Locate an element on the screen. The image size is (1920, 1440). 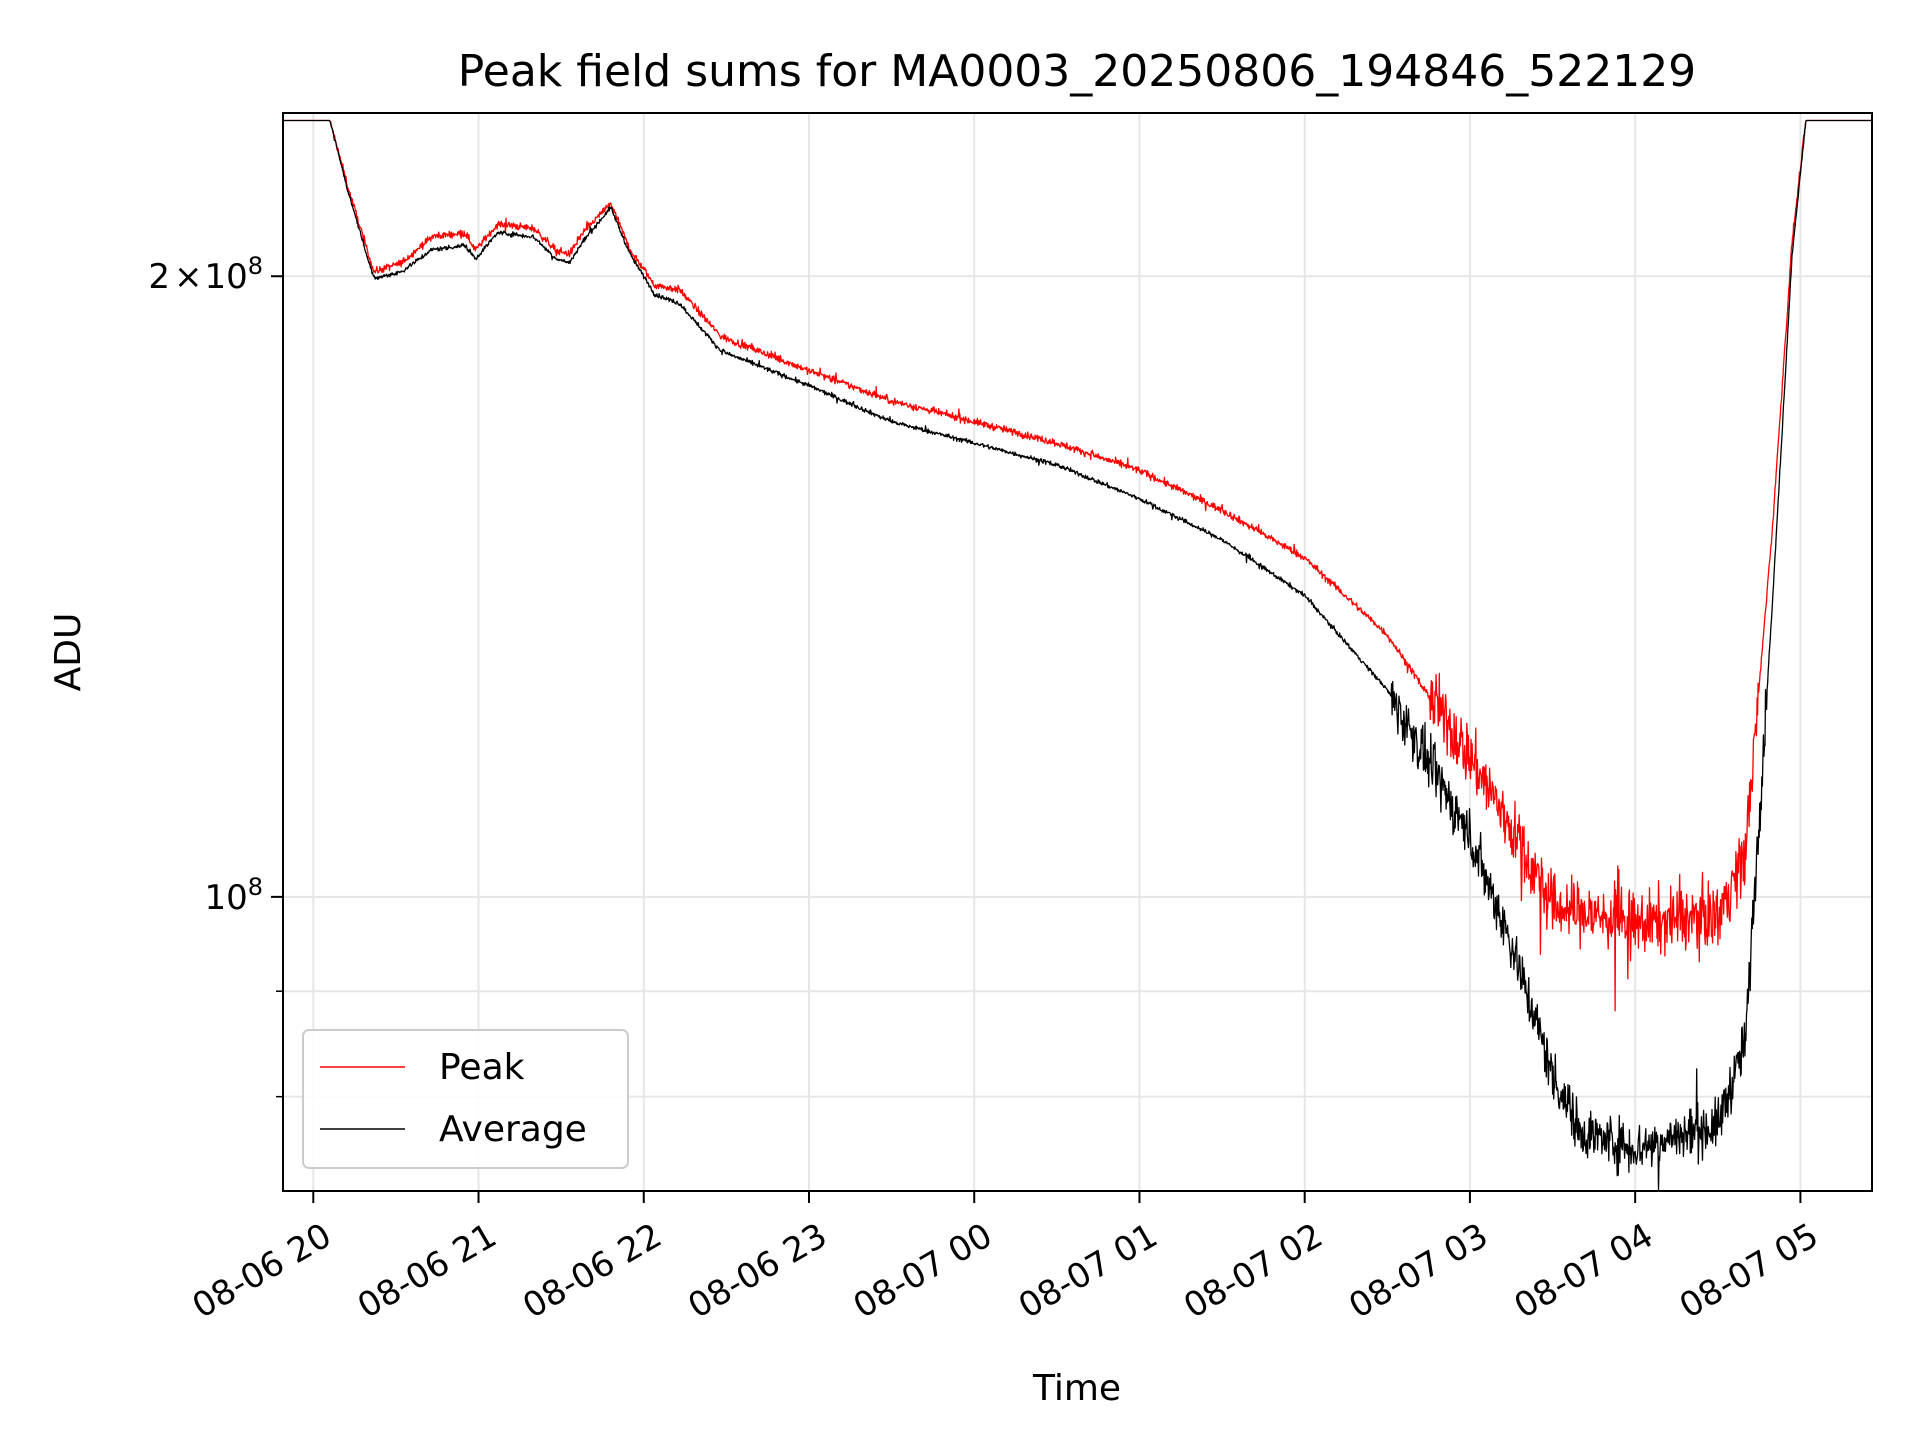
y-axis-label: ADU is located at coordinates (68, 652).